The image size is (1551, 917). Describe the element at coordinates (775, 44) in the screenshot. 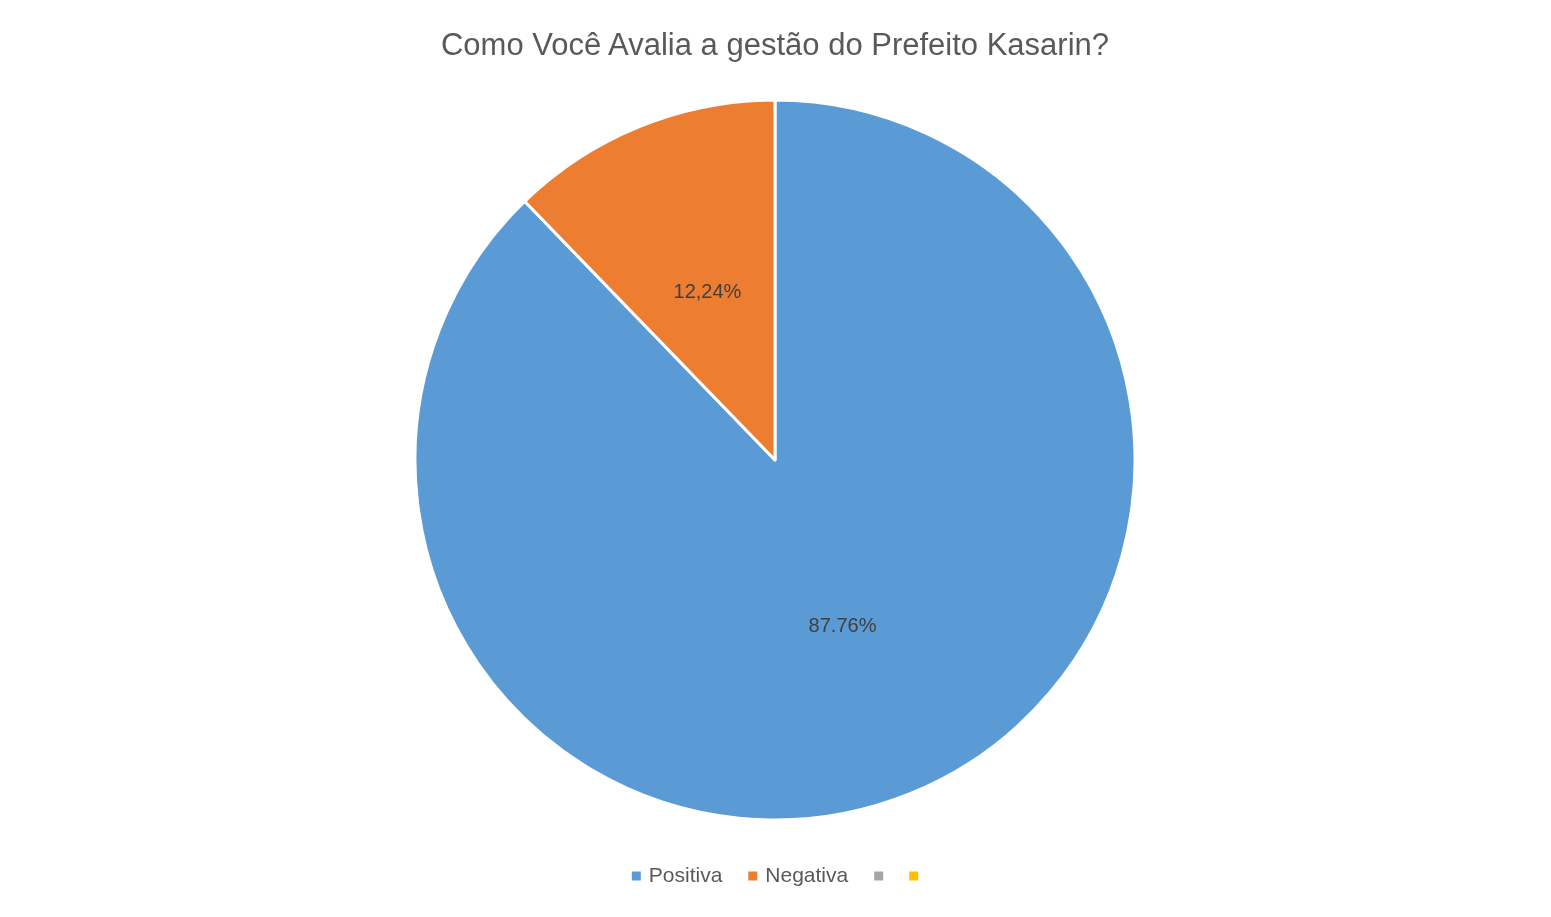

I see `chart-title: Como Você Avalia a gestão do Prefeito Kasarin?` at that location.